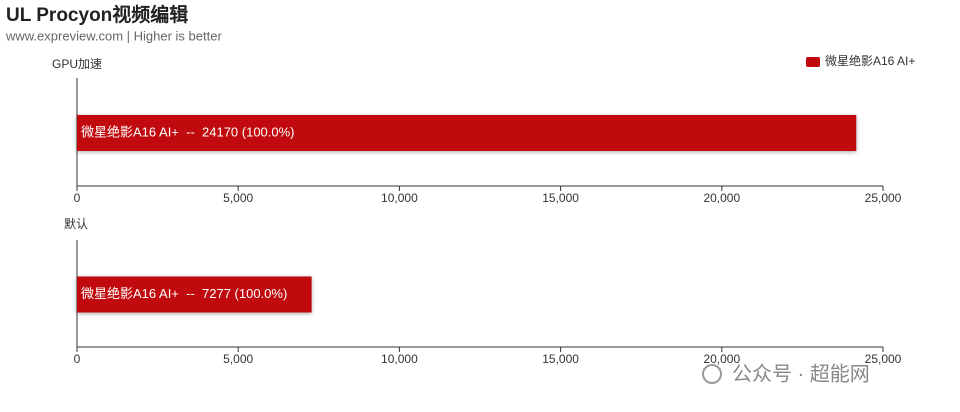 The height and width of the screenshot is (412, 960). I want to click on watermark-icon, so click(712, 374).